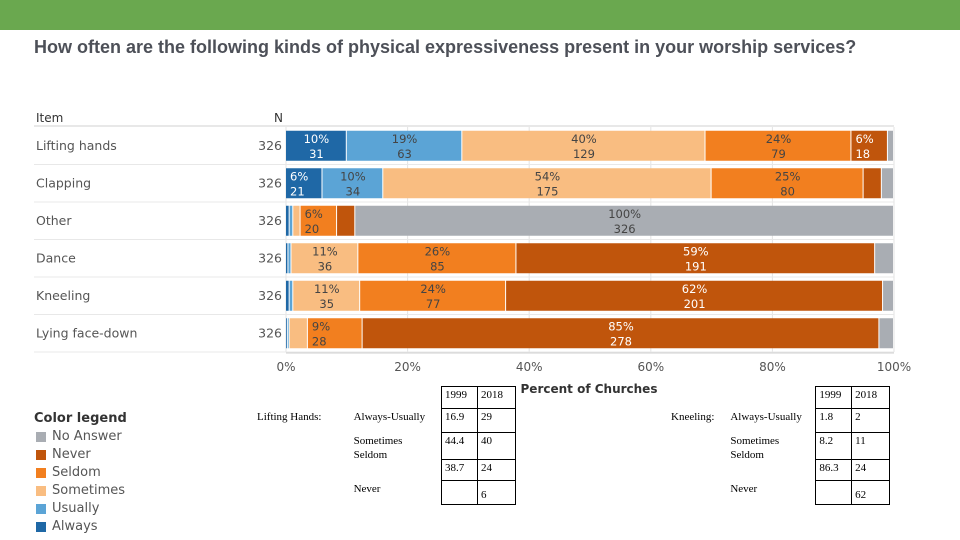  Describe the element at coordinates (297, 191) in the screenshot. I see `bar-count-label: 21` at that location.